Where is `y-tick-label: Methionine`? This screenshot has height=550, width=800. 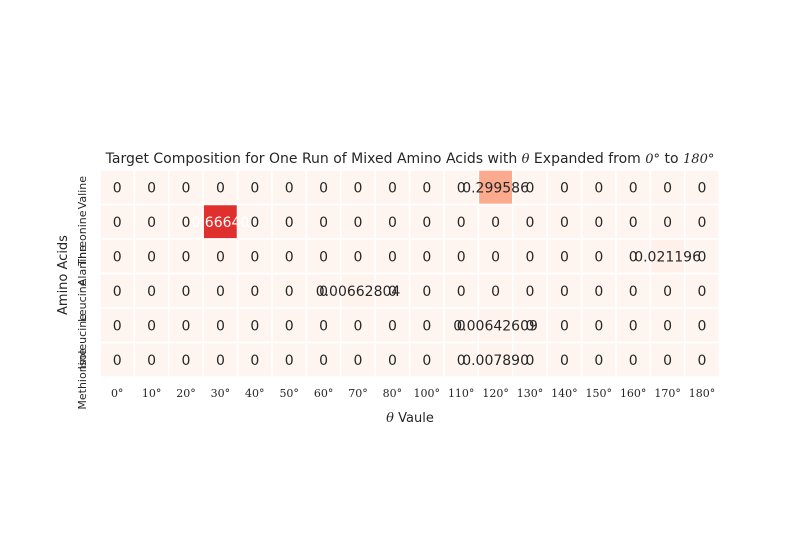 y-tick-label: Methionine is located at coordinates (82, 378).